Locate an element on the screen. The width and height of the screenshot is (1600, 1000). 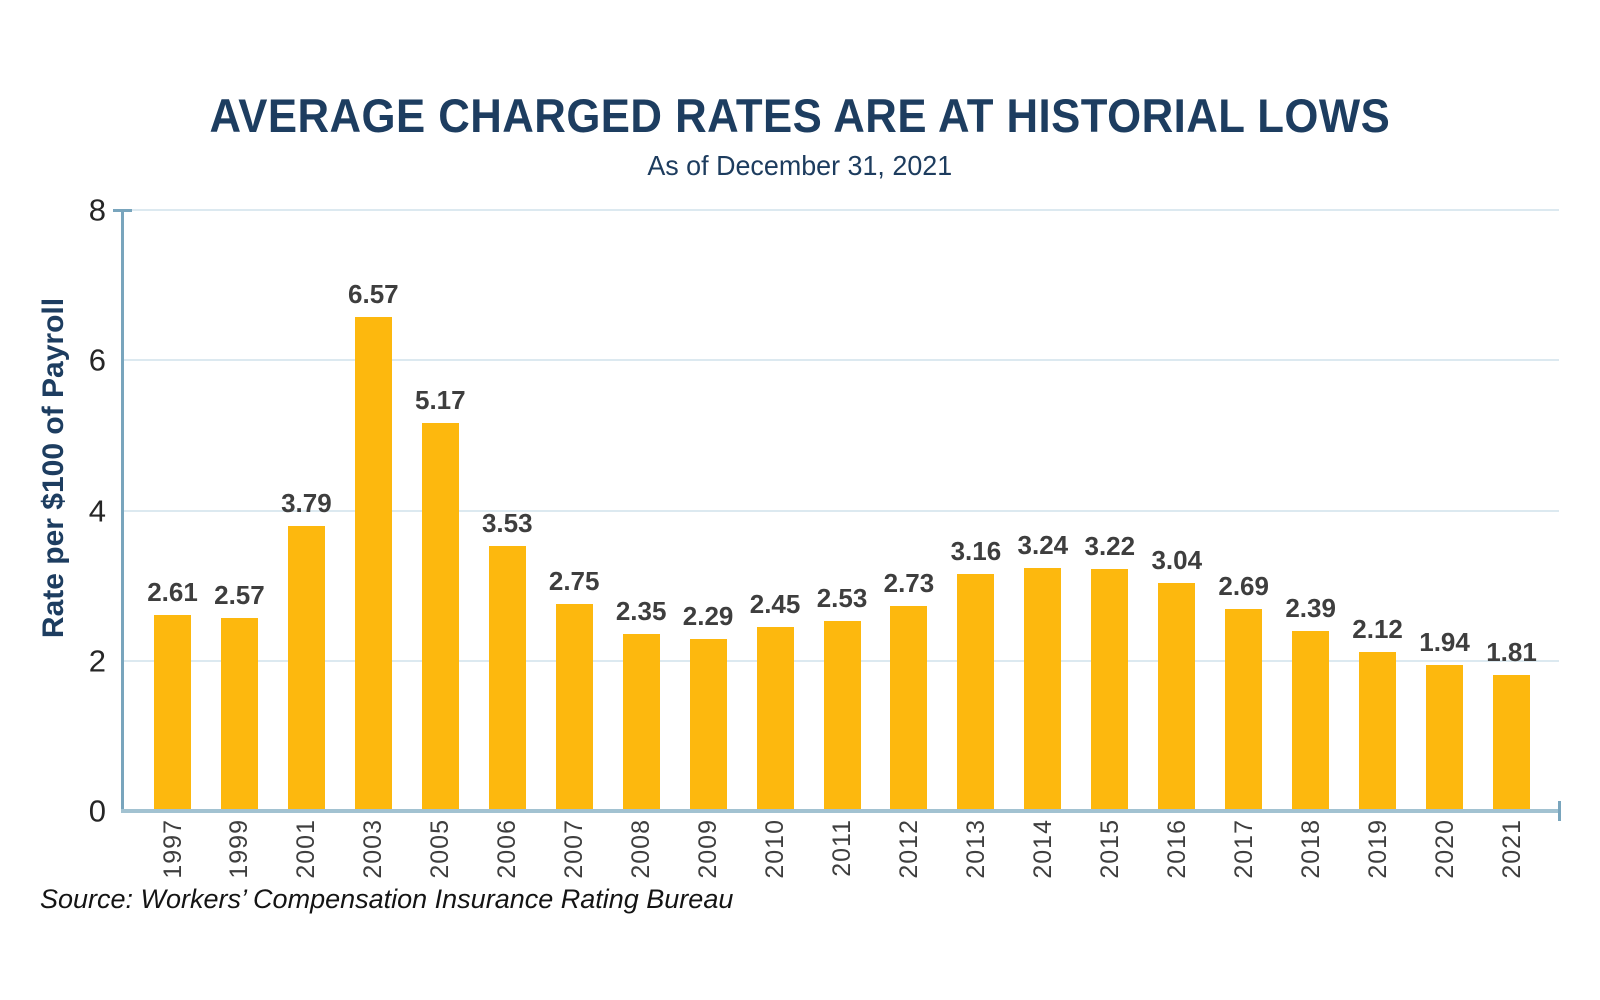
bar-value-label: 2.73 is located at coordinates (909, 583).